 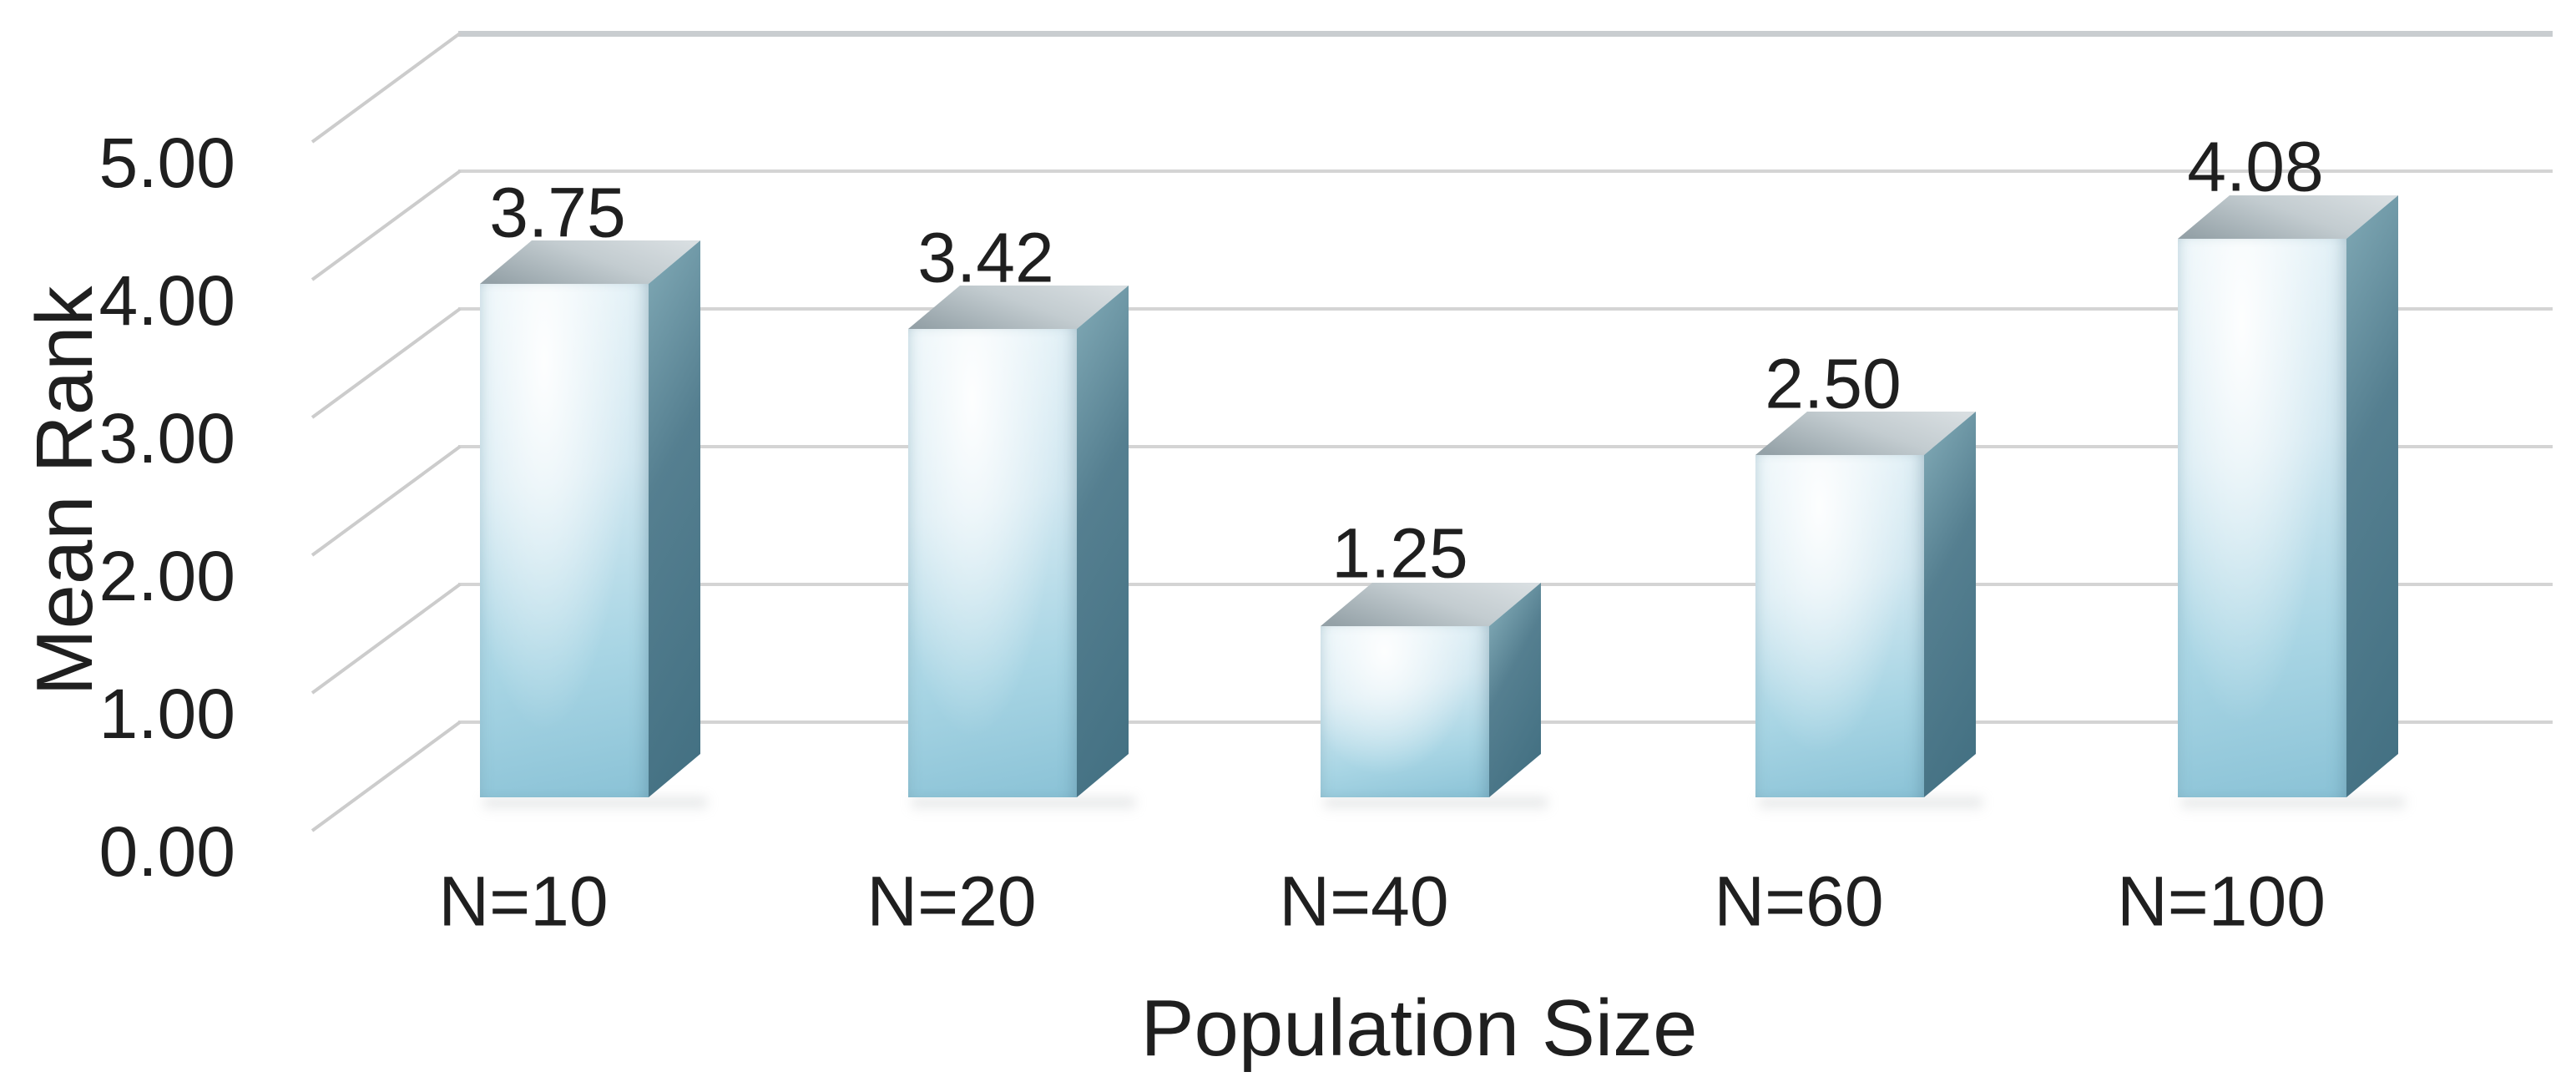 I want to click on bar-shadow-n10, so click(x=595, y=805).